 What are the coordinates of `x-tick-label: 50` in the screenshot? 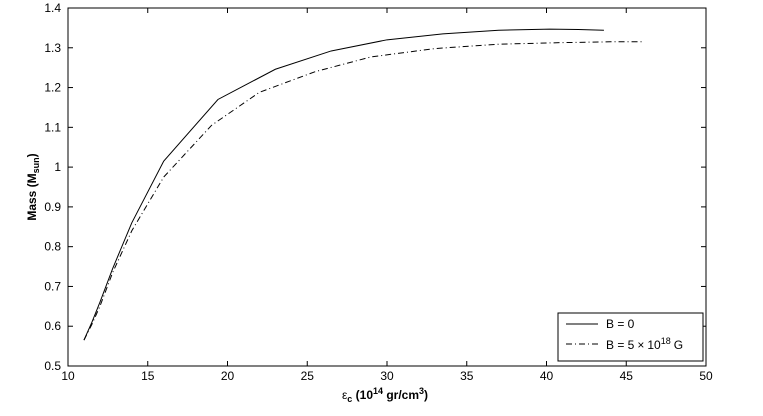 It's located at (706, 376).